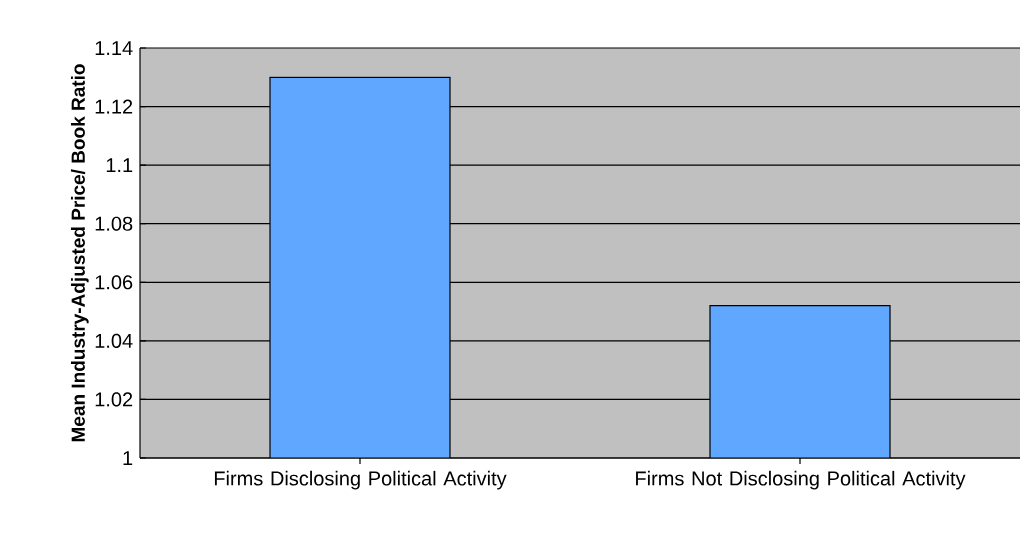  Describe the element at coordinates (119, 165) in the screenshot. I see `y-tick-label: 1.1` at that location.